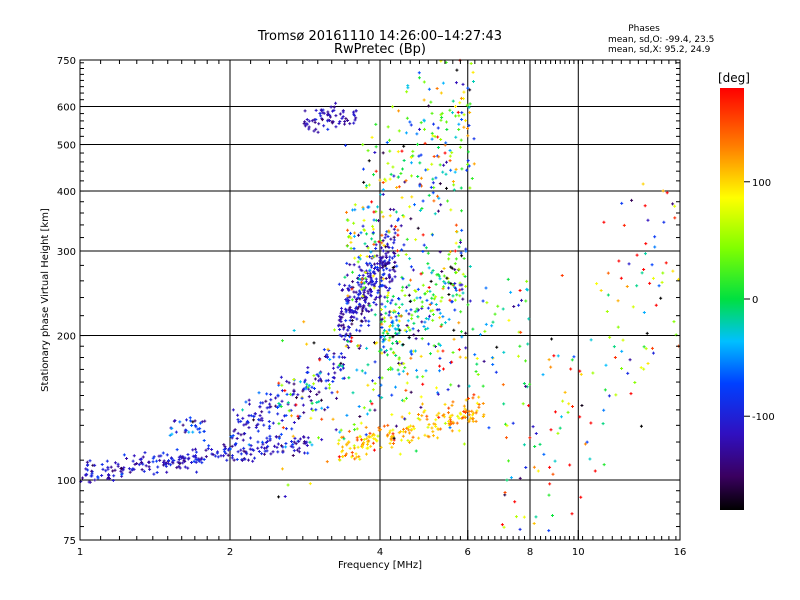 This screenshot has height=600, width=800. I want to click on phases-title: Phases, so click(644, 29).